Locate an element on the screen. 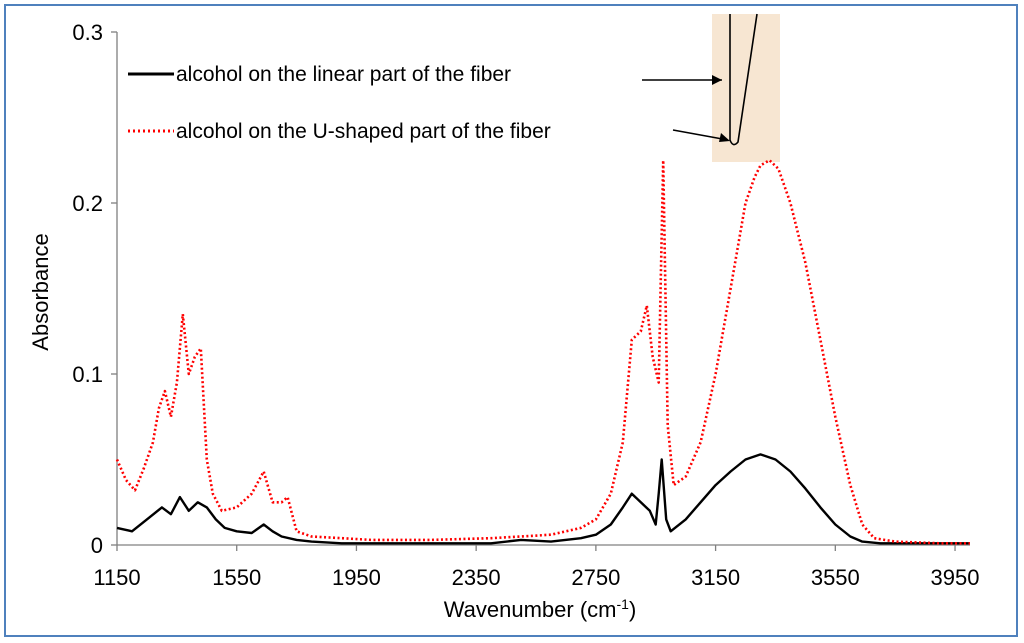 Image resolution: width=1024 pixels, height=643 pixels. fiber-sketch is located at coordinates (743, 79).